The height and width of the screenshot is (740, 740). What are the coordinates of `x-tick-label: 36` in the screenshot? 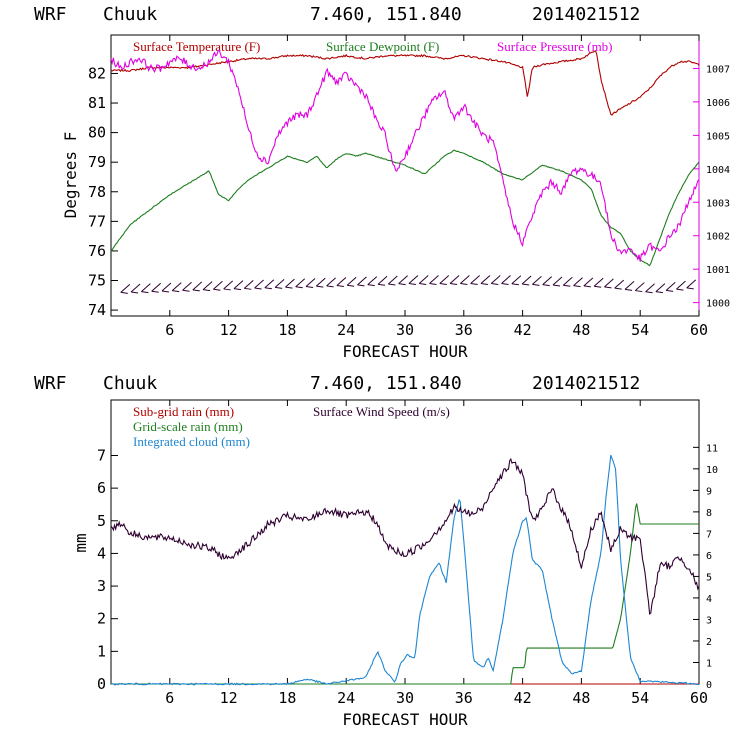 It's located at (464, 330).